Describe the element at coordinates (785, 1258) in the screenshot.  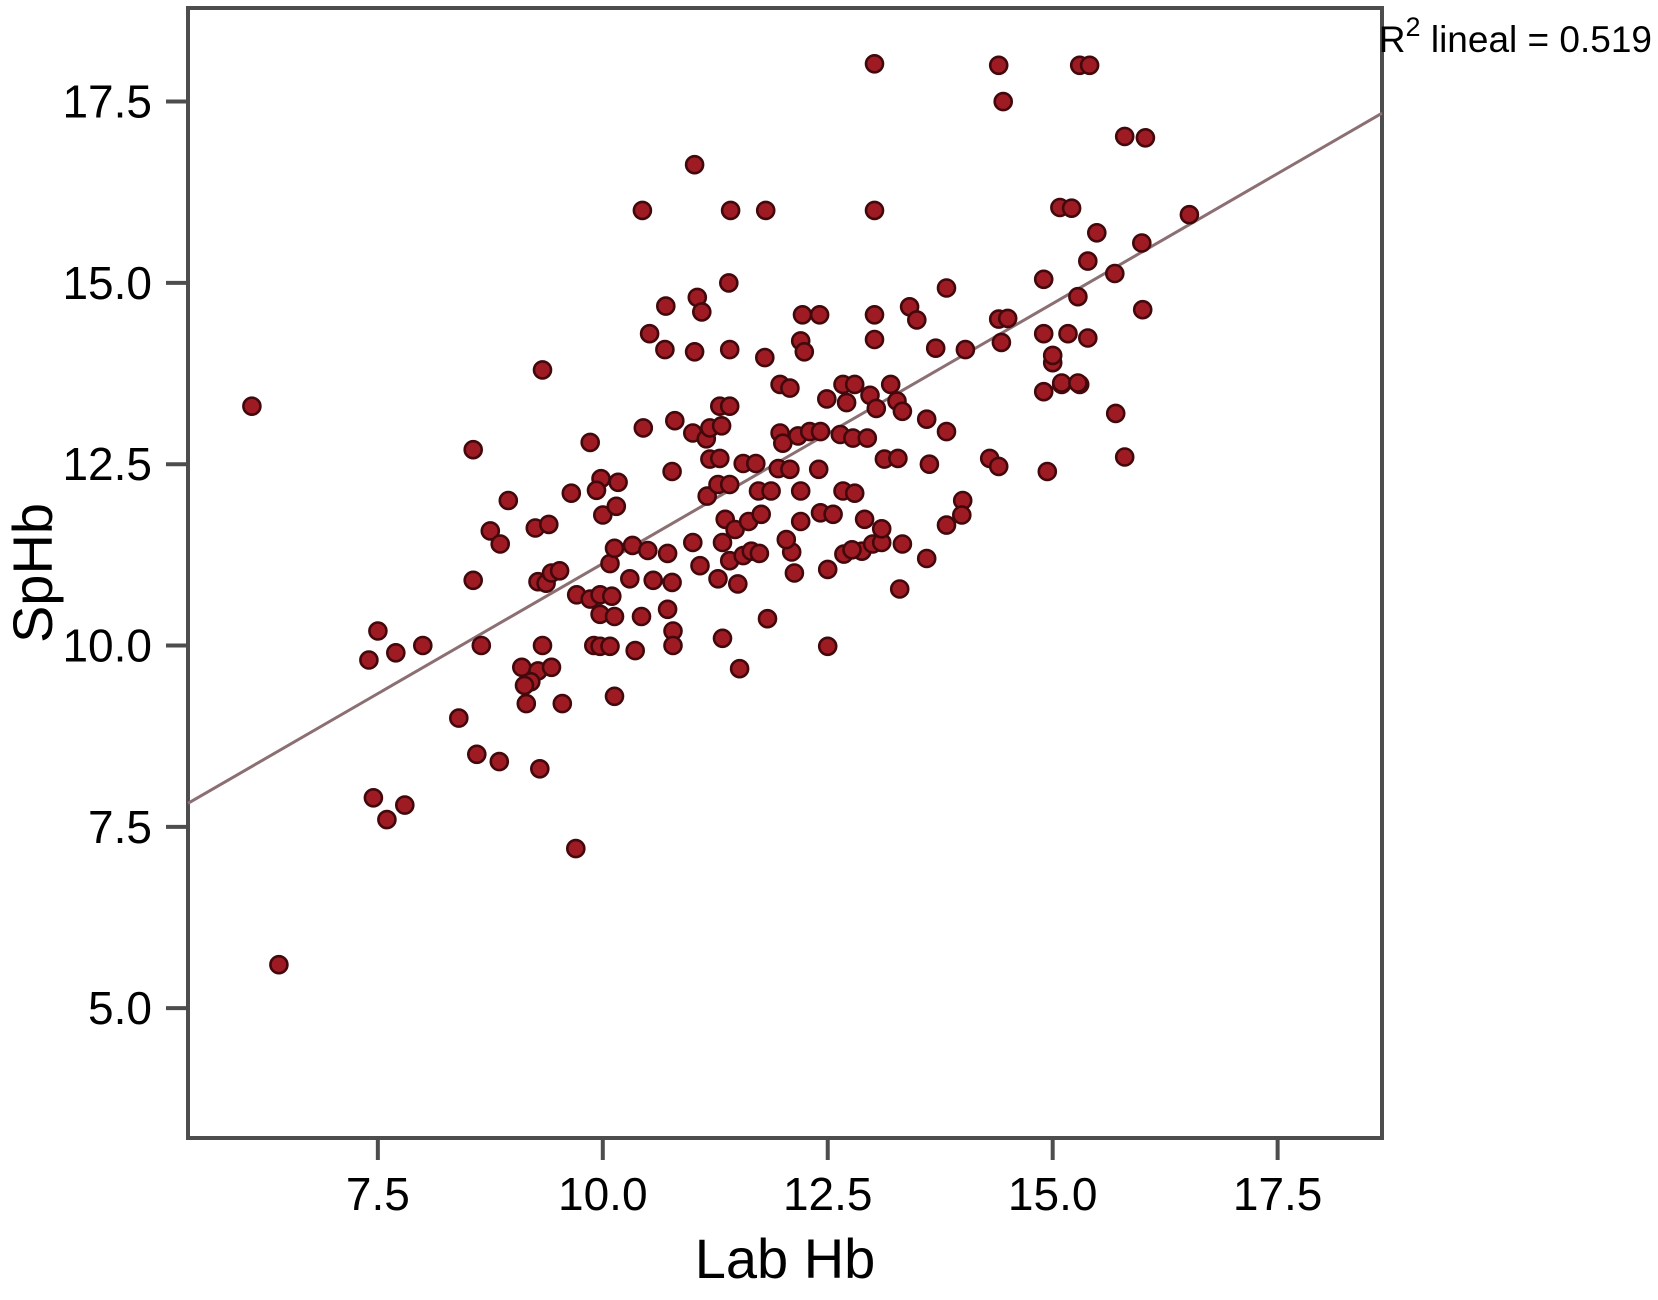
I see `x-axis-title: Lab Hb` at that location.